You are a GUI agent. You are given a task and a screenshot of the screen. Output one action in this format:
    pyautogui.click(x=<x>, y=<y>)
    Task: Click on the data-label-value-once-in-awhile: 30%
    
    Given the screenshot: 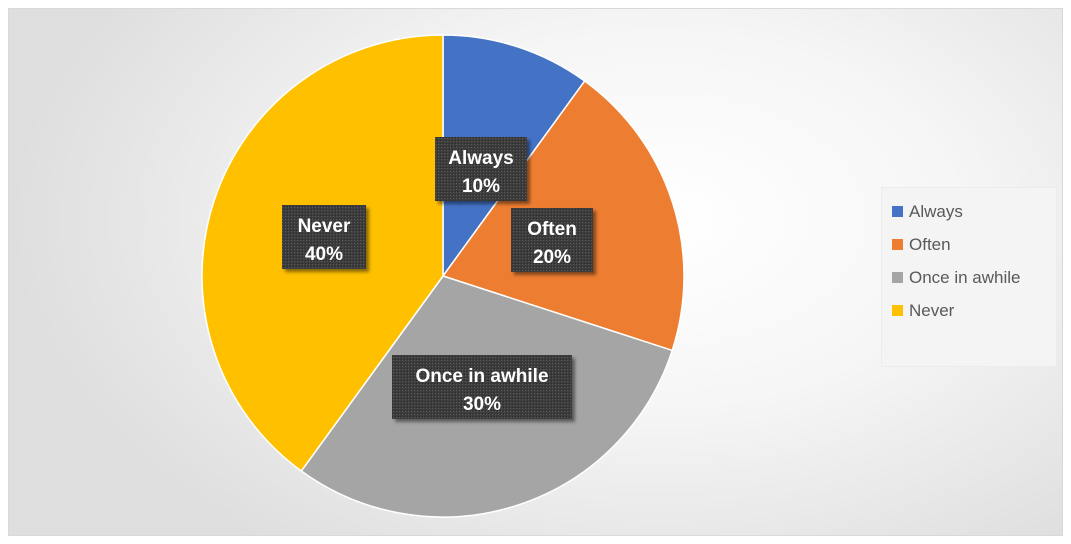 What is the action you would take?
    pyautogui.click(x=482, y=404)
    